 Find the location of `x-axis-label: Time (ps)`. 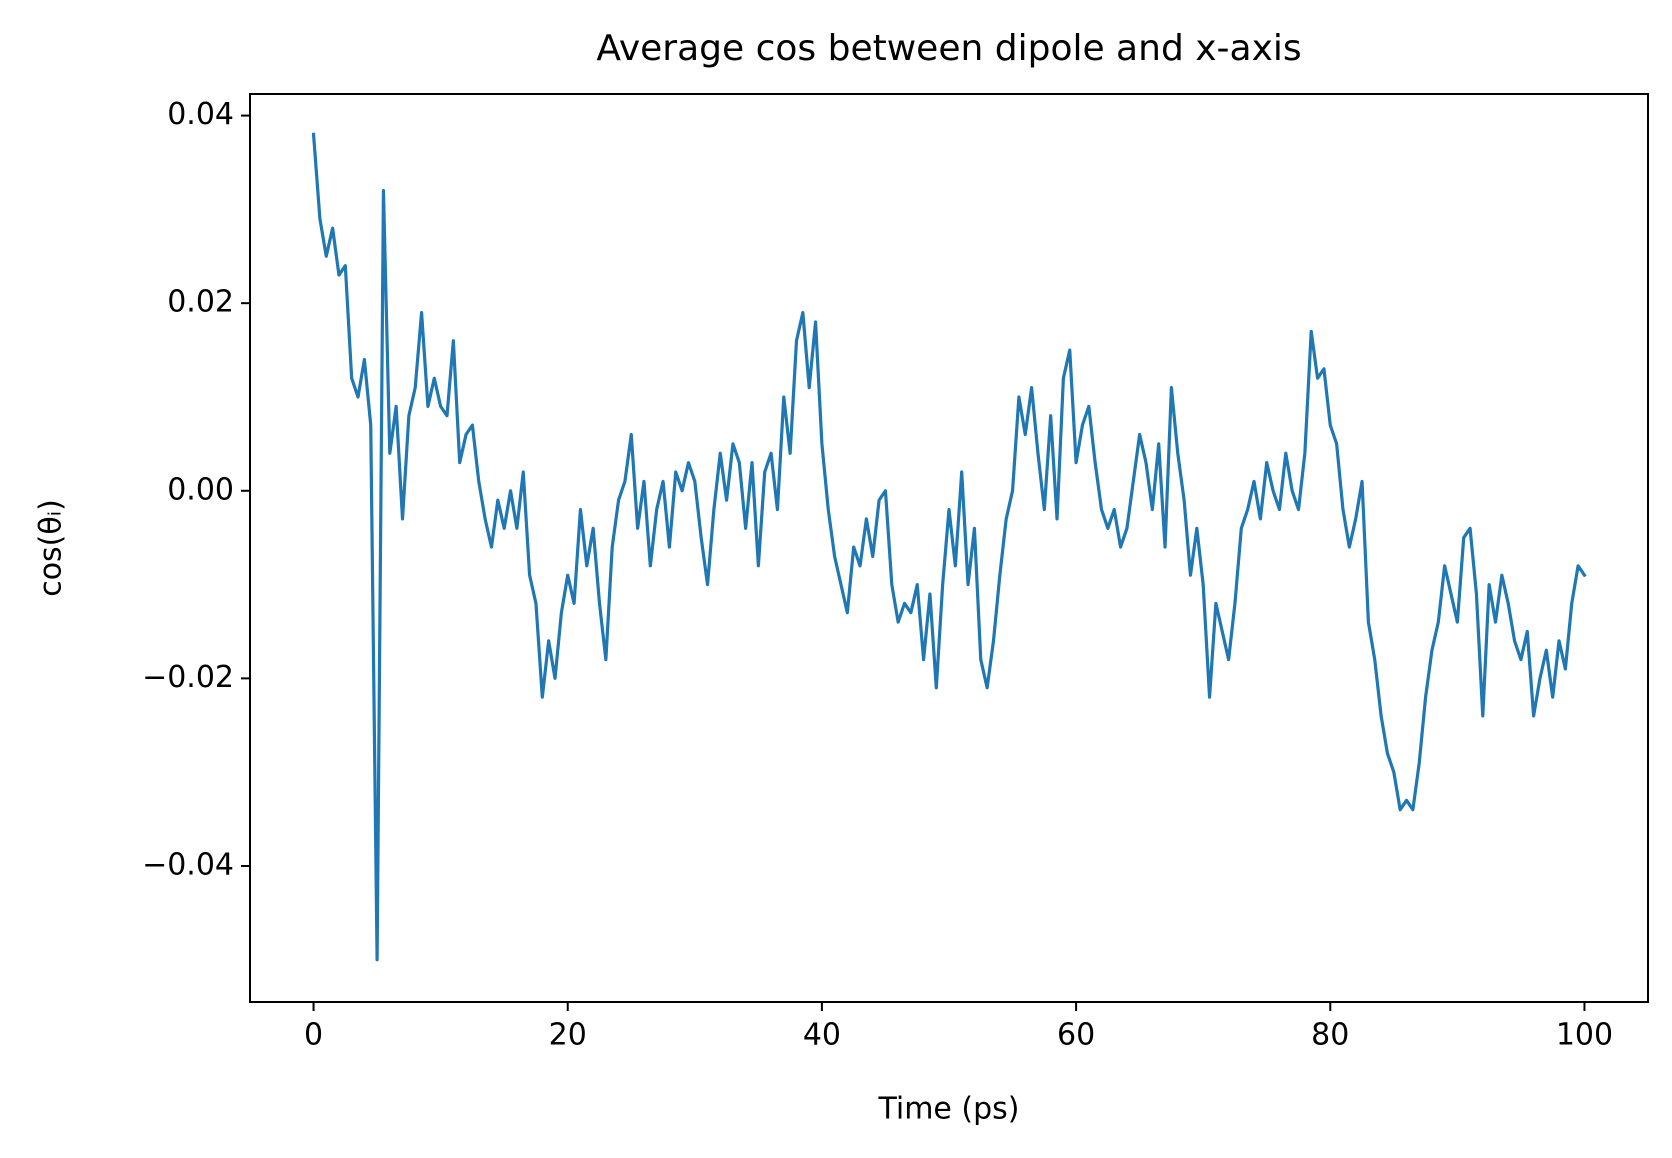

x-axis-label: Time (ps) is located at coordinates (948, 1109).